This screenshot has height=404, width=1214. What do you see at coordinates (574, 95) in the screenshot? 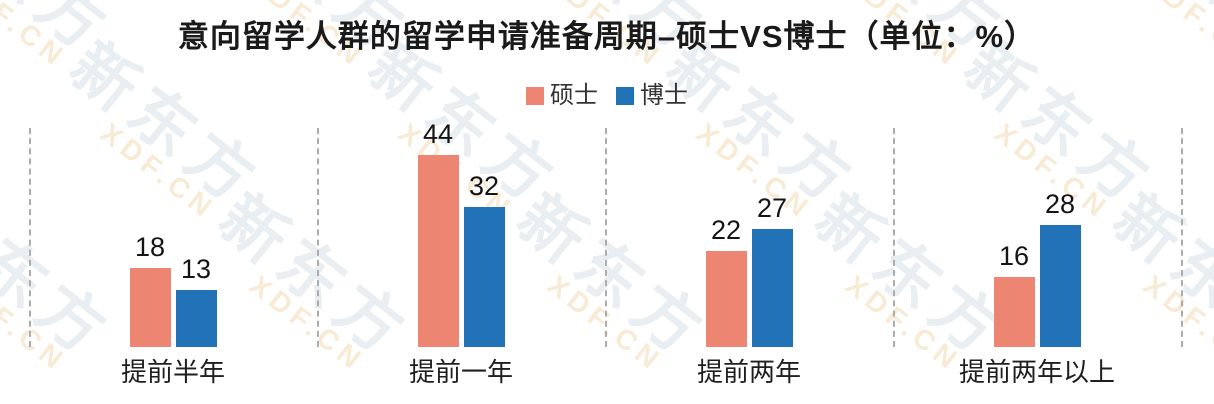
I see `legend-label: 硕士` at bounding box center [574, 95].